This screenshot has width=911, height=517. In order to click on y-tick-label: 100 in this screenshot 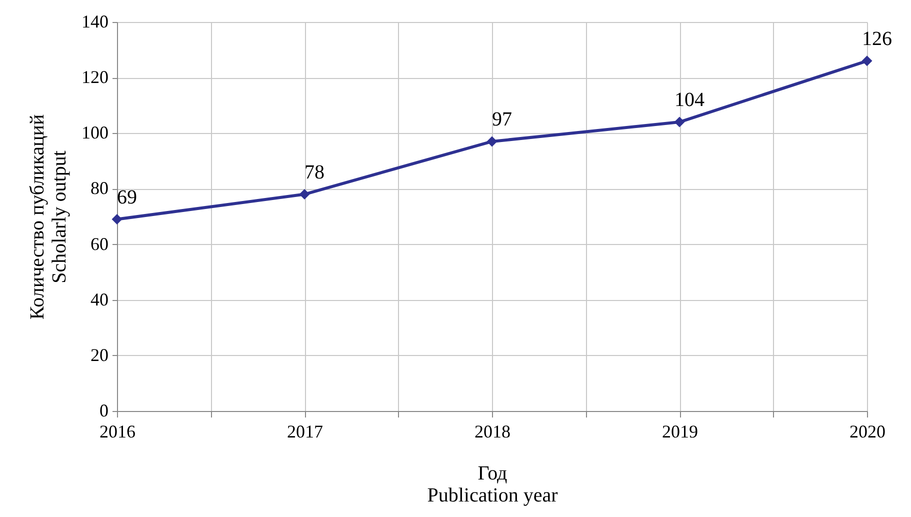, I will do `click(95, 132)`.